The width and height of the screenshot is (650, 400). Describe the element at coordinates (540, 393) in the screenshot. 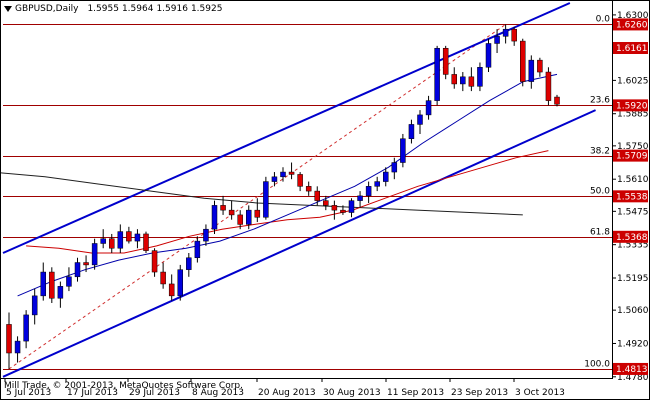

I see `x-axis-tick-label: 3 Oct 2013` at that location.